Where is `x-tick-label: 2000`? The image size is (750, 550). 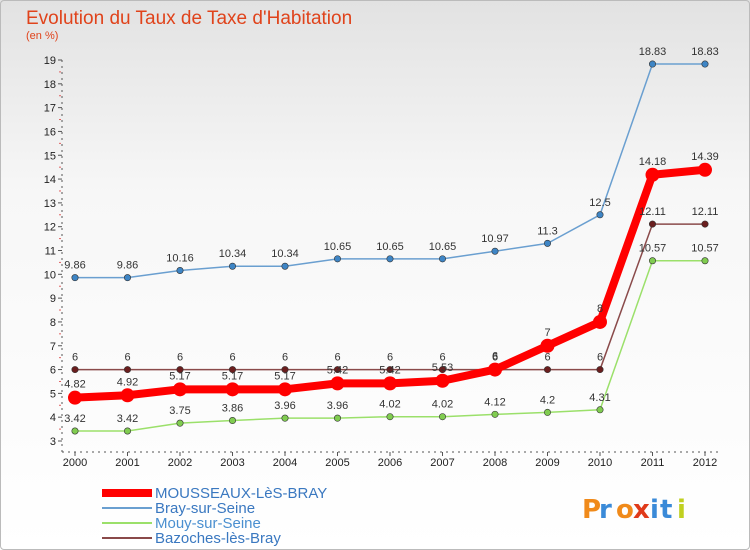
x-tick-label: 2000 is located at coordinates (75, 463).